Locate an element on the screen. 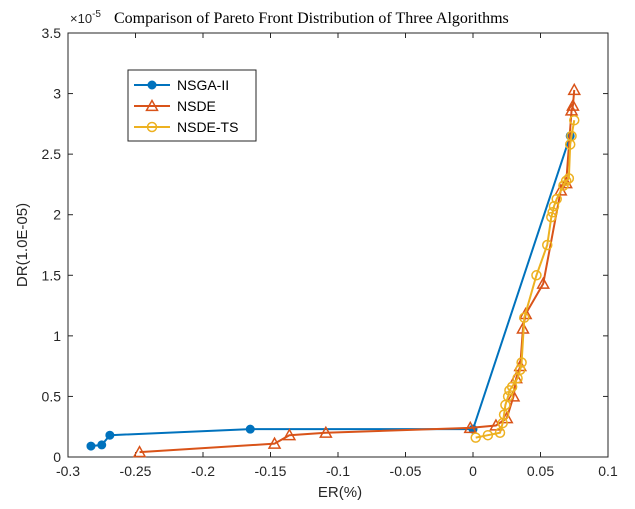  series-nsde-ts is located at coordinates (525, 278).